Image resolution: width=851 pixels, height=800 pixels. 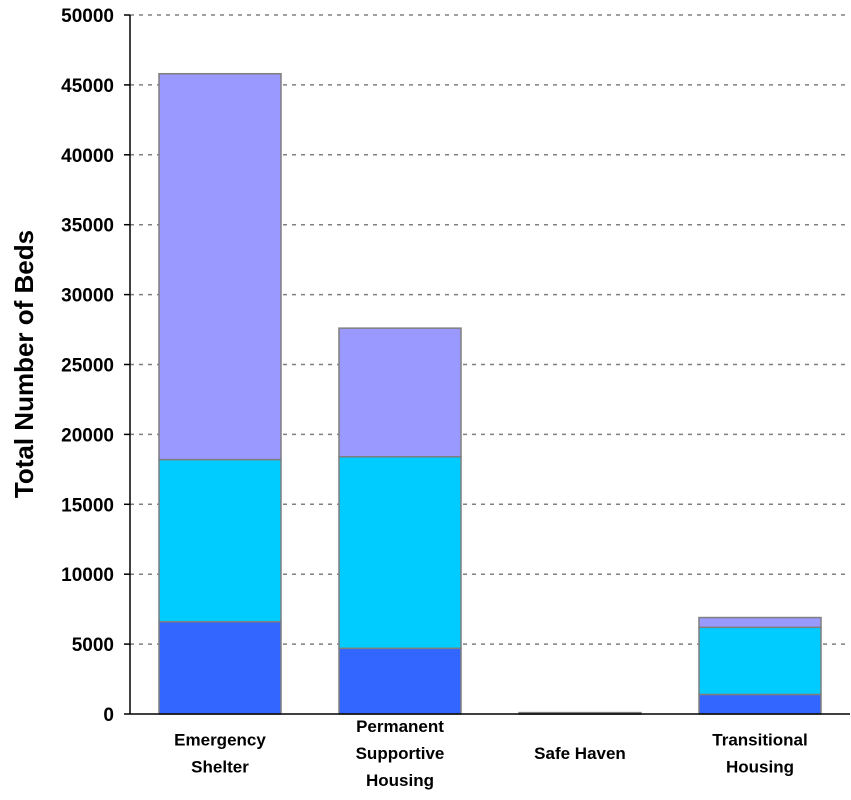 I want to click on x-category-label: Emergency Shelter, so click(x=220, y=754).